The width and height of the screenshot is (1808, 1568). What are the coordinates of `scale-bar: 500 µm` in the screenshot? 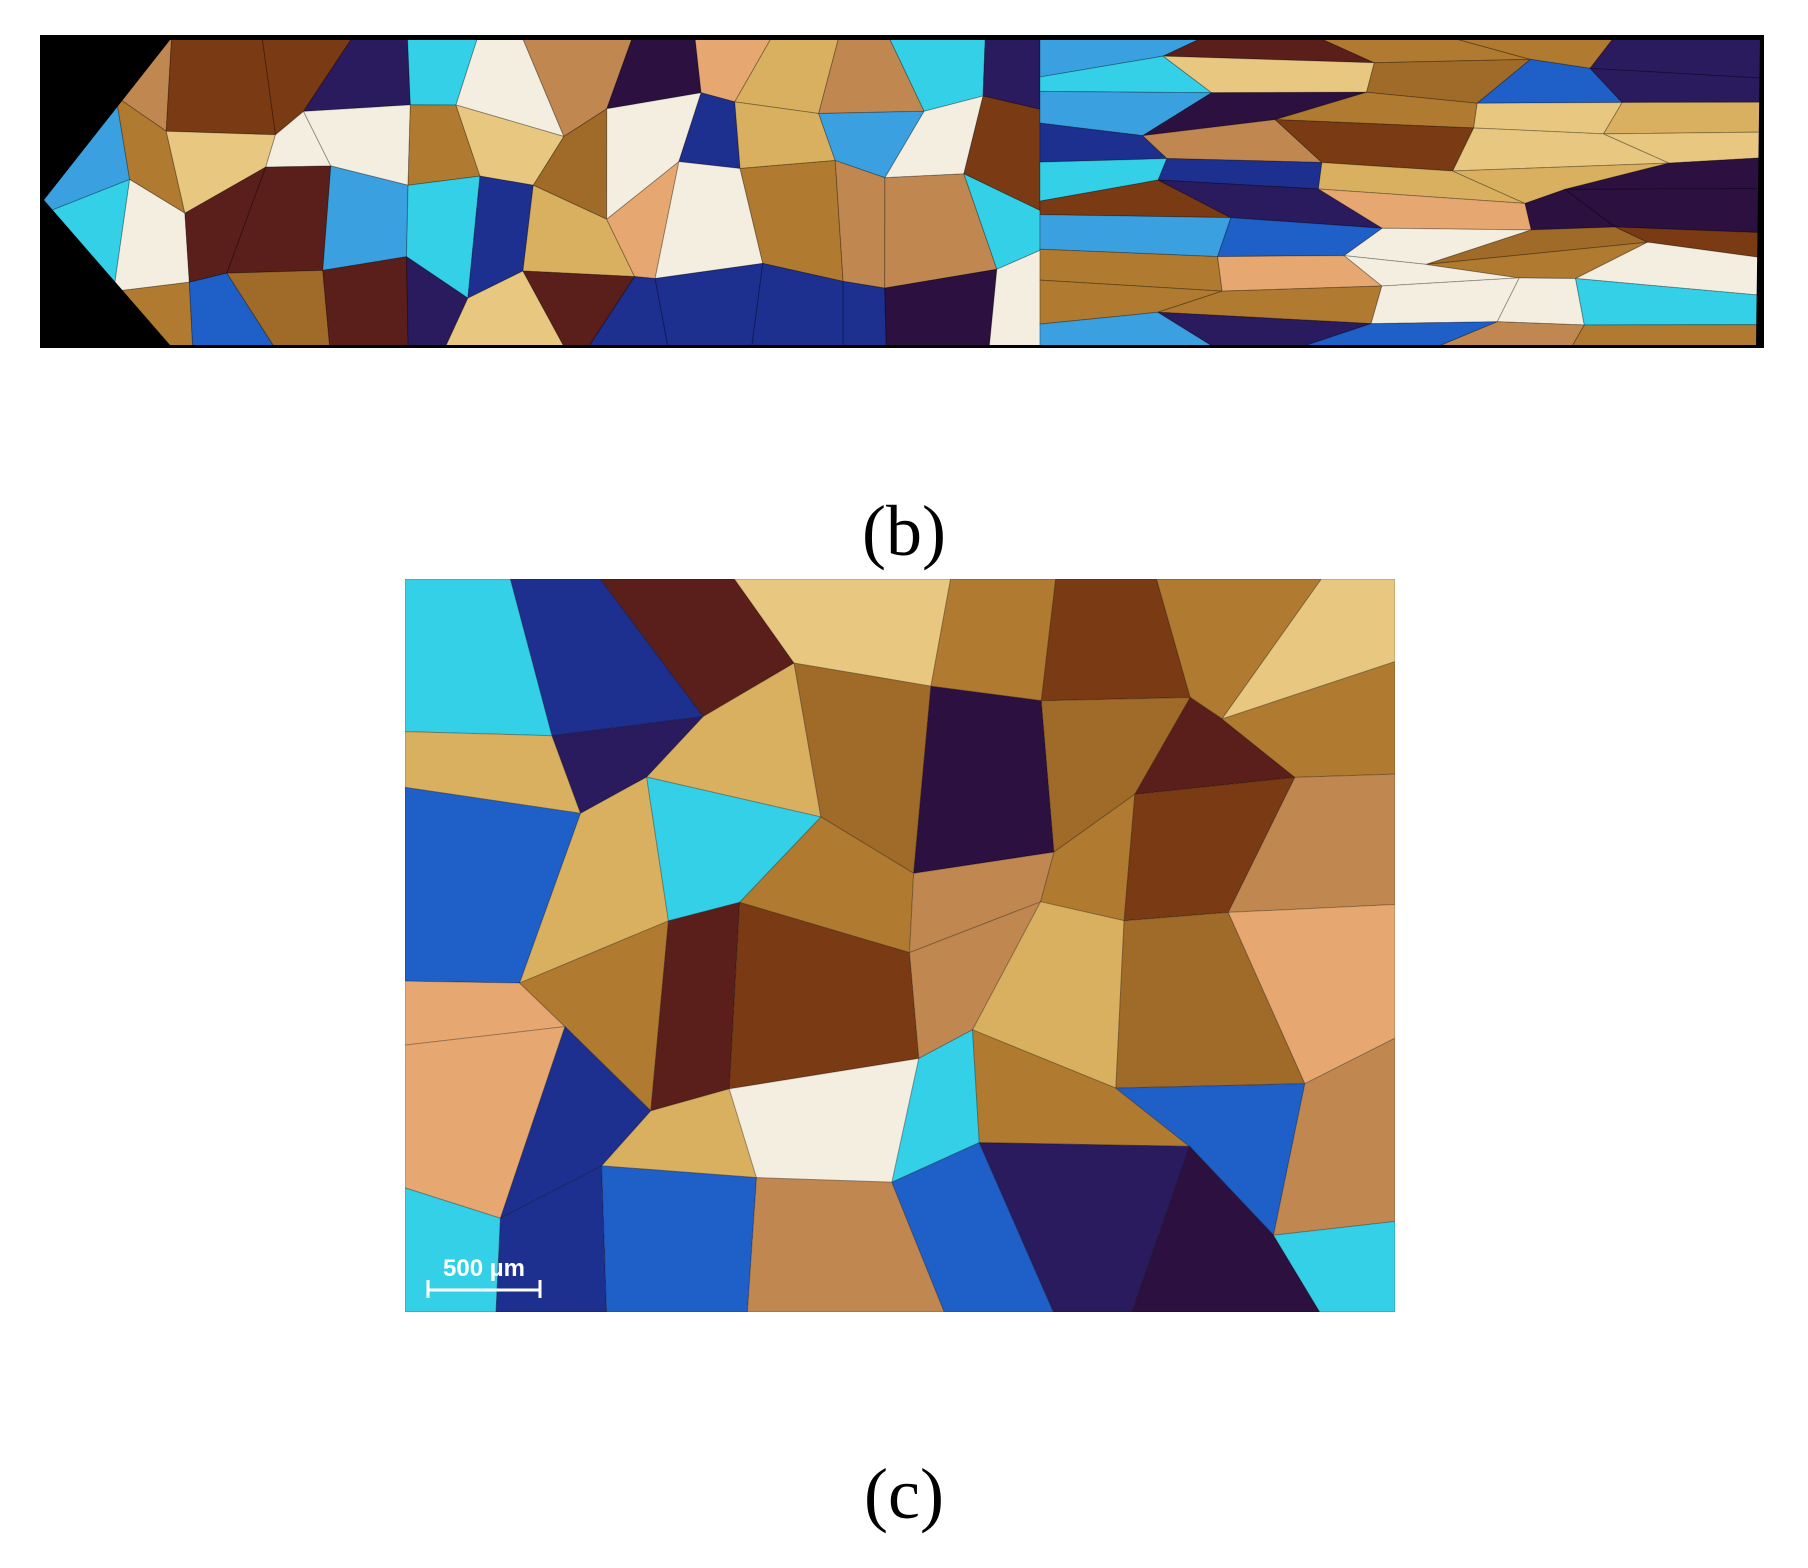 It's located at (484, 1276).